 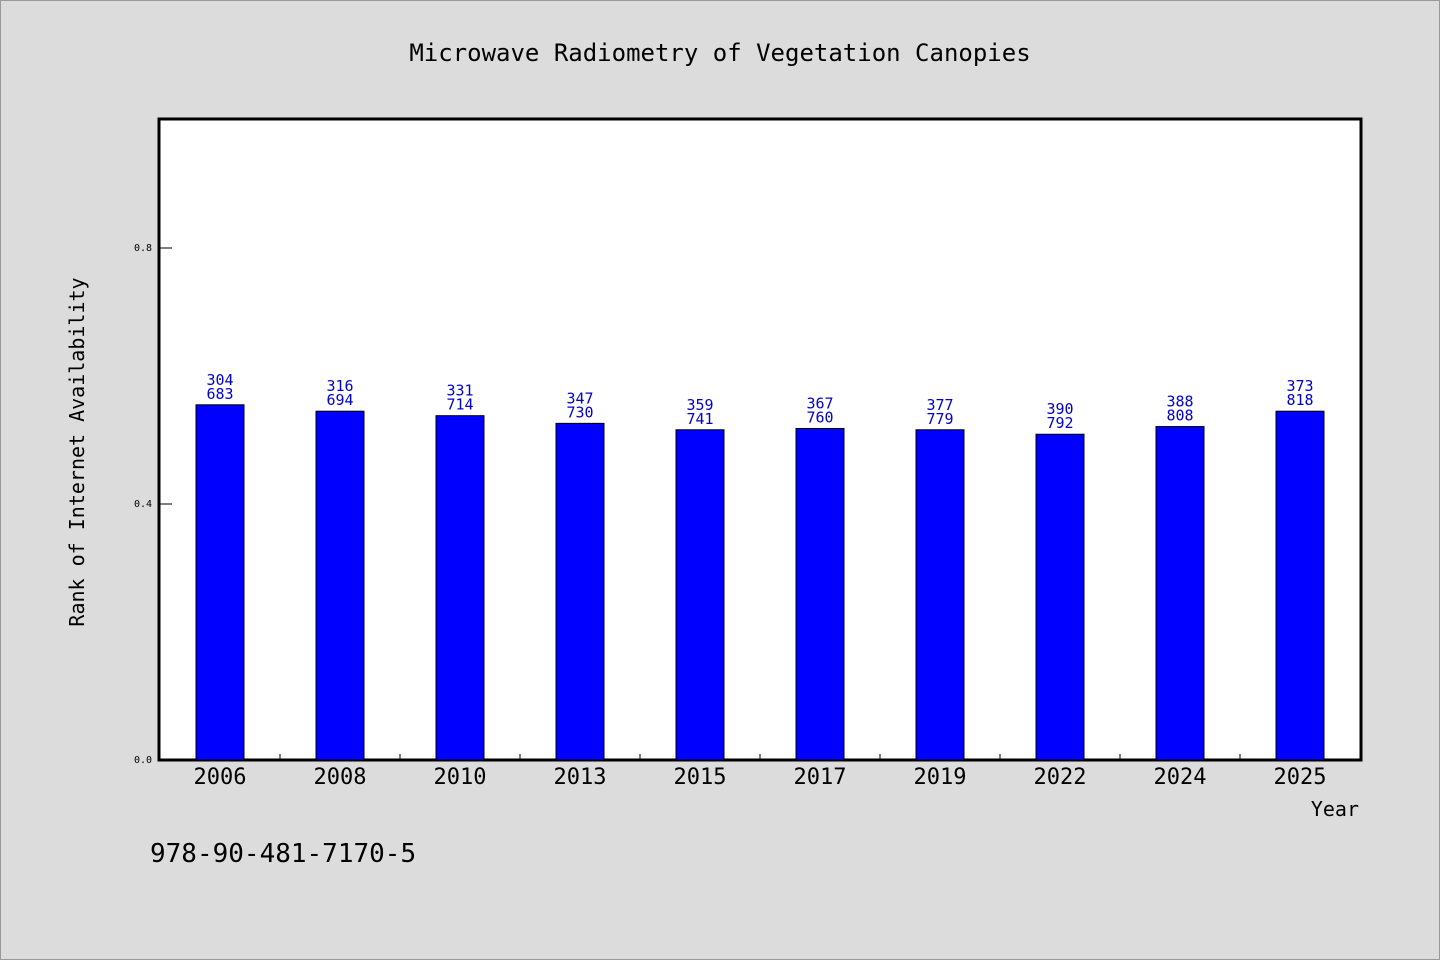 I want to click on bar-label-upper: 373, so click(x=1299, y=386).